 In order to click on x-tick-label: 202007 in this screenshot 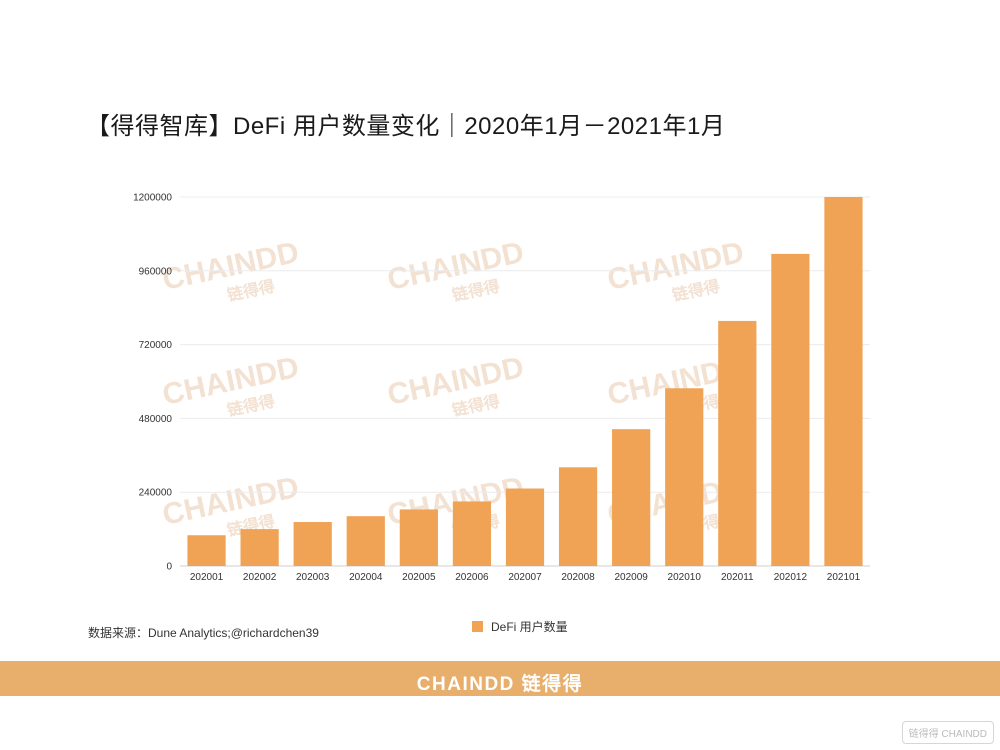, I will do `click(525, 577)`.